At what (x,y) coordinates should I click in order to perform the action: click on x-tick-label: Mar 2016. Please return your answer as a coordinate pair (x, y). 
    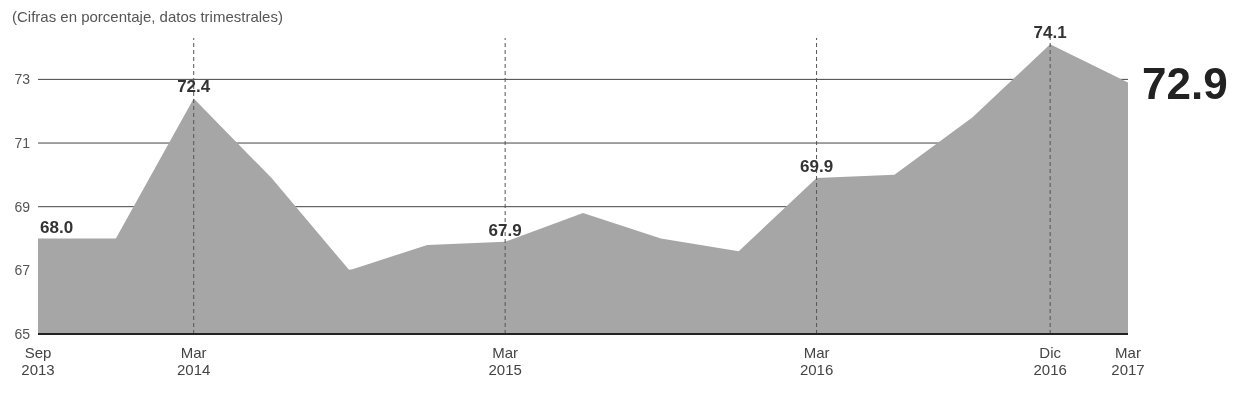
    Looking at the image, I should click on (816, 361).